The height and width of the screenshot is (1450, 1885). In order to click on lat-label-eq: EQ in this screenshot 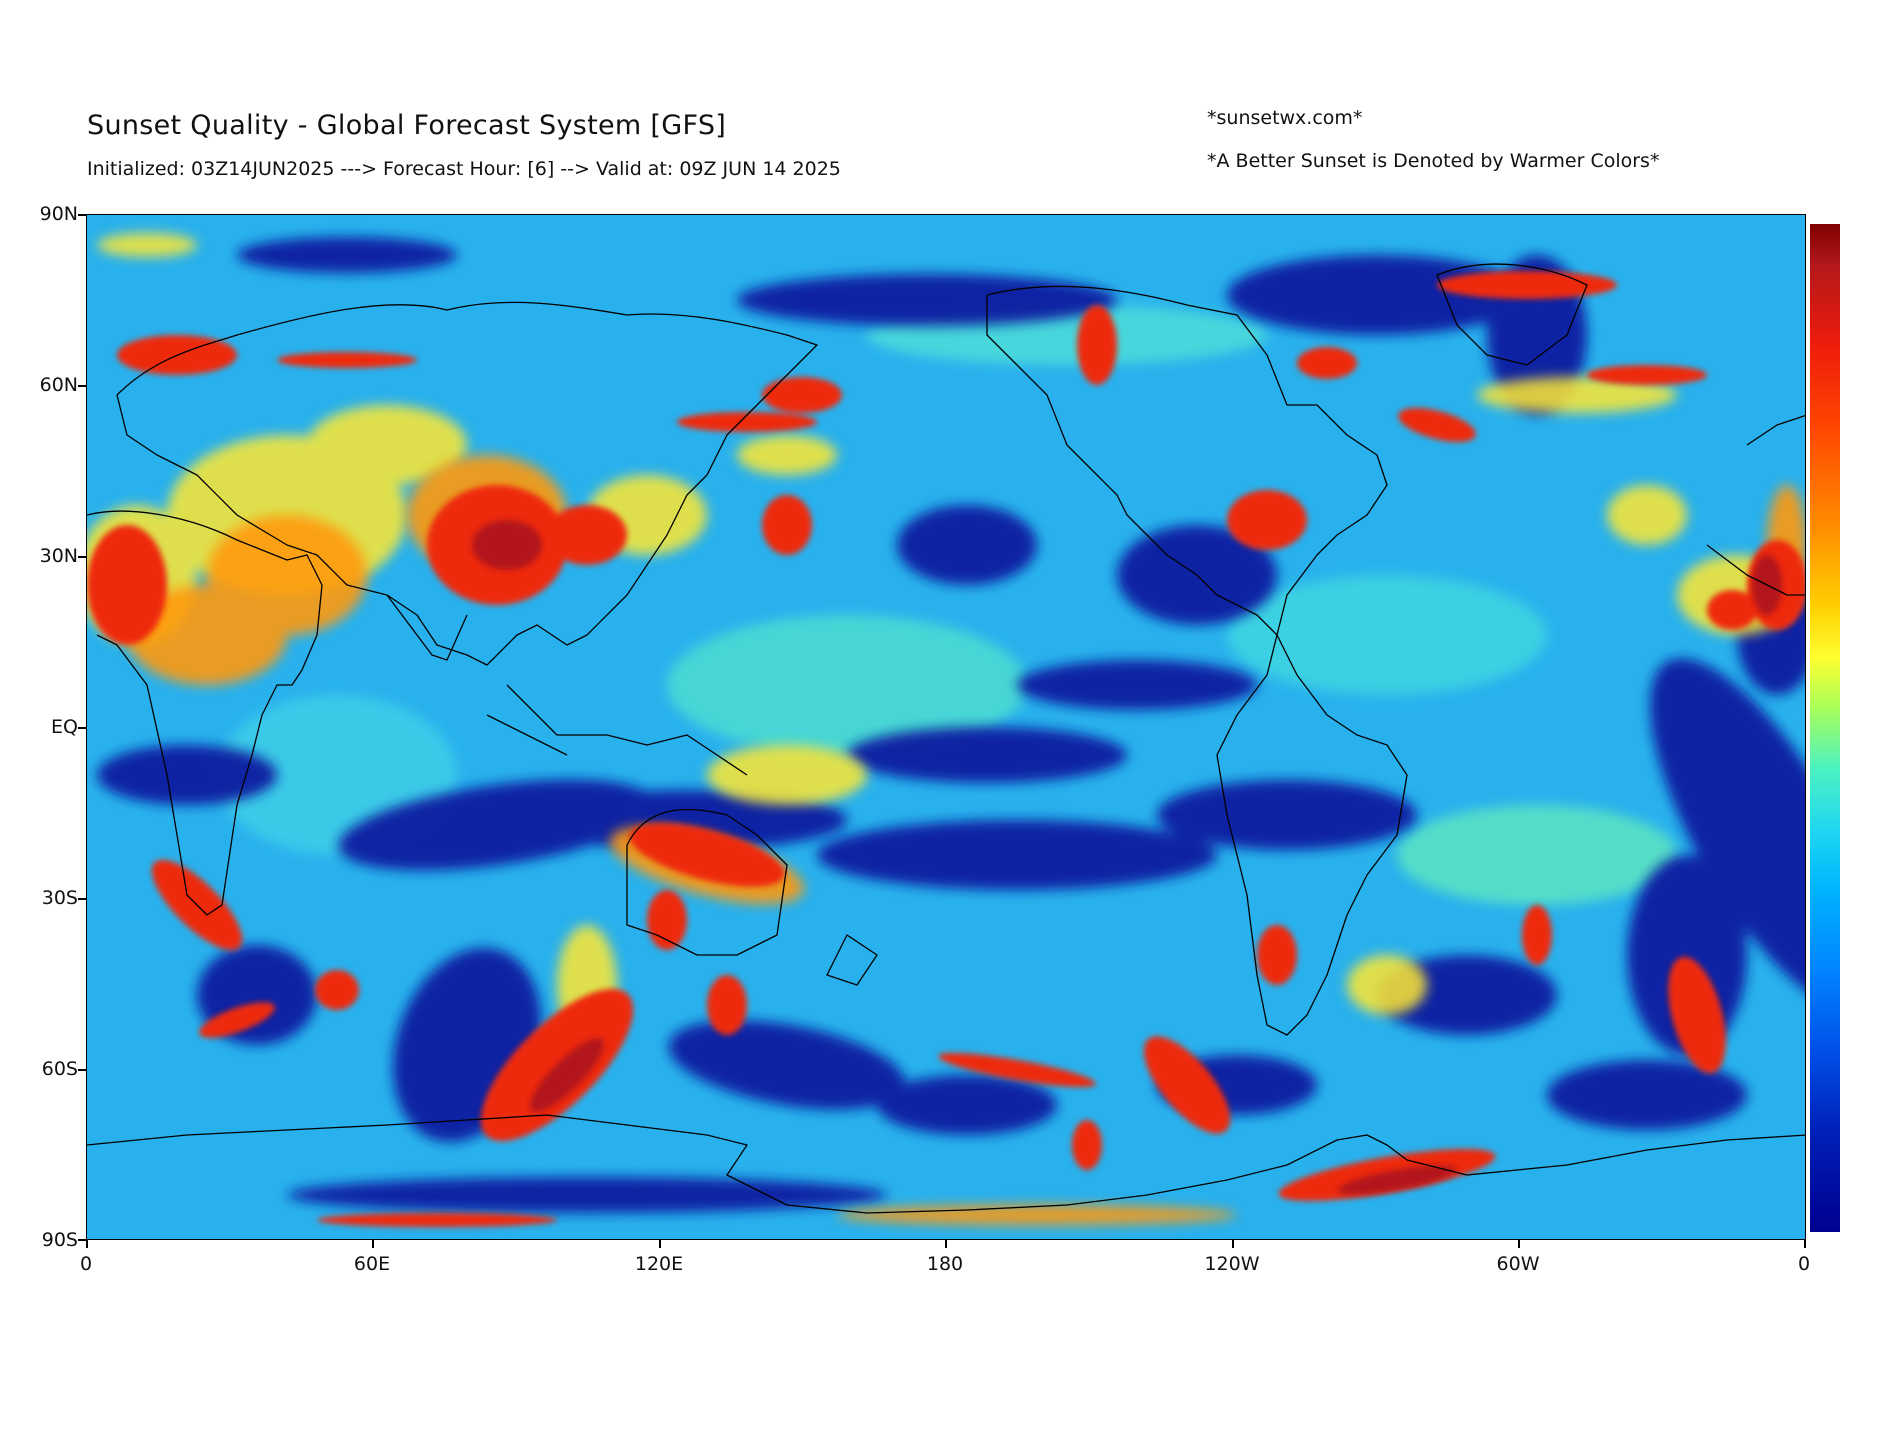, I will do `click(64, 727)`.